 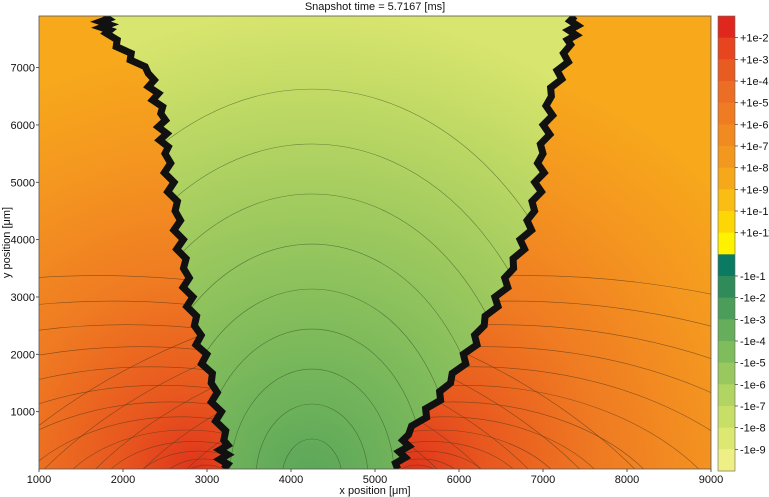 I want to click on colorbar-label: +1e-9, so click(x=754, y=190).